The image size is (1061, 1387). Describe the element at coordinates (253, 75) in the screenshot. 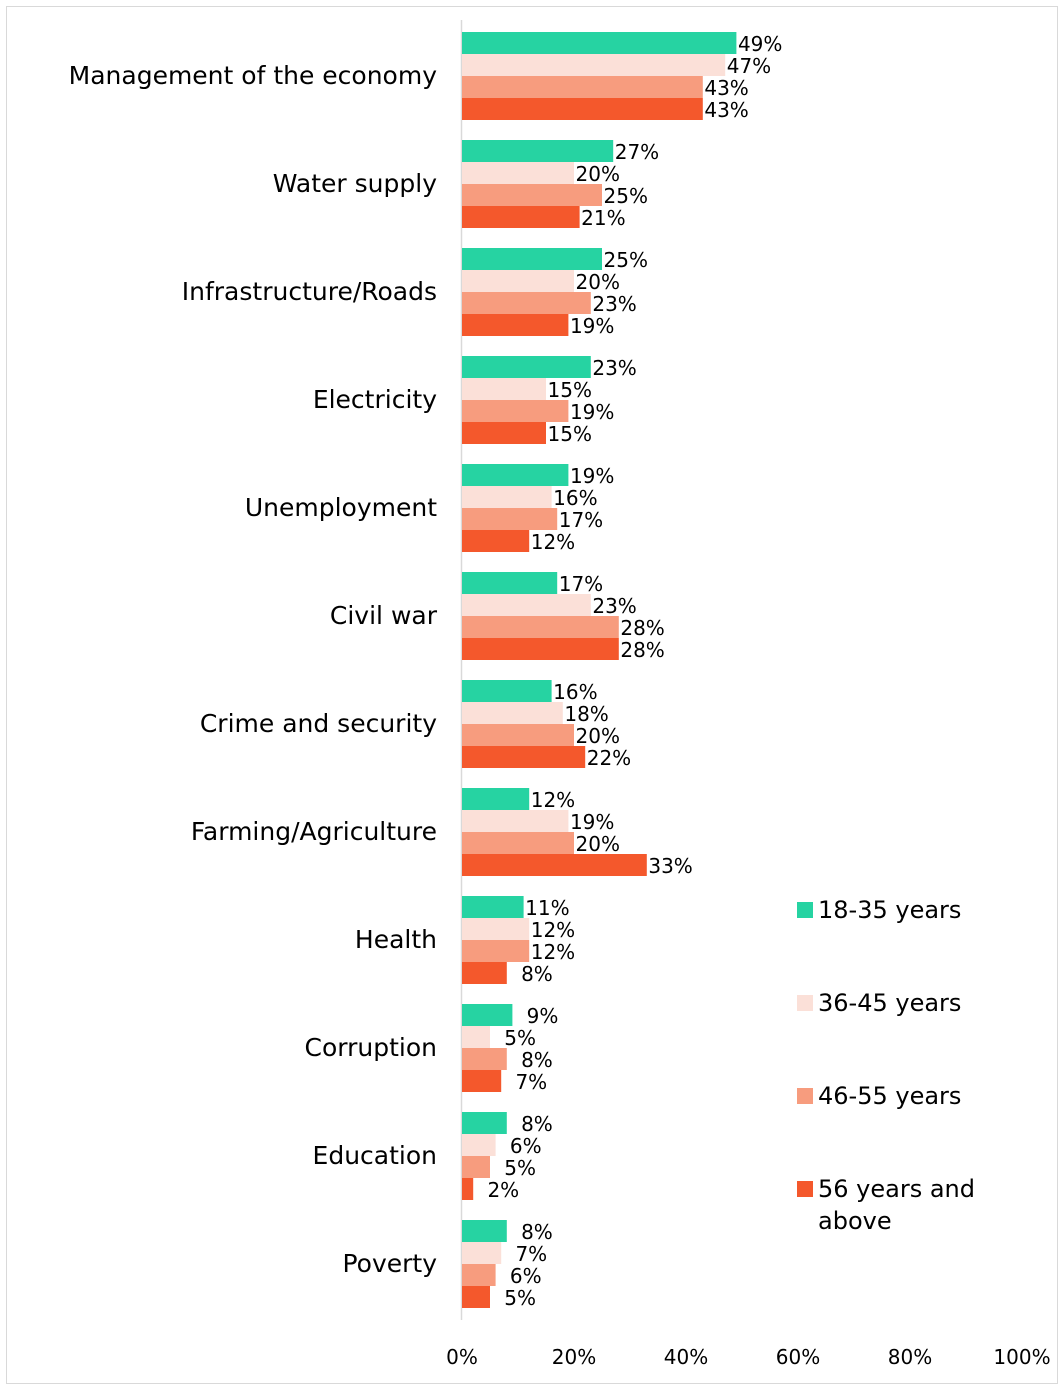

I see `category-label: Management of the economy` at that location.